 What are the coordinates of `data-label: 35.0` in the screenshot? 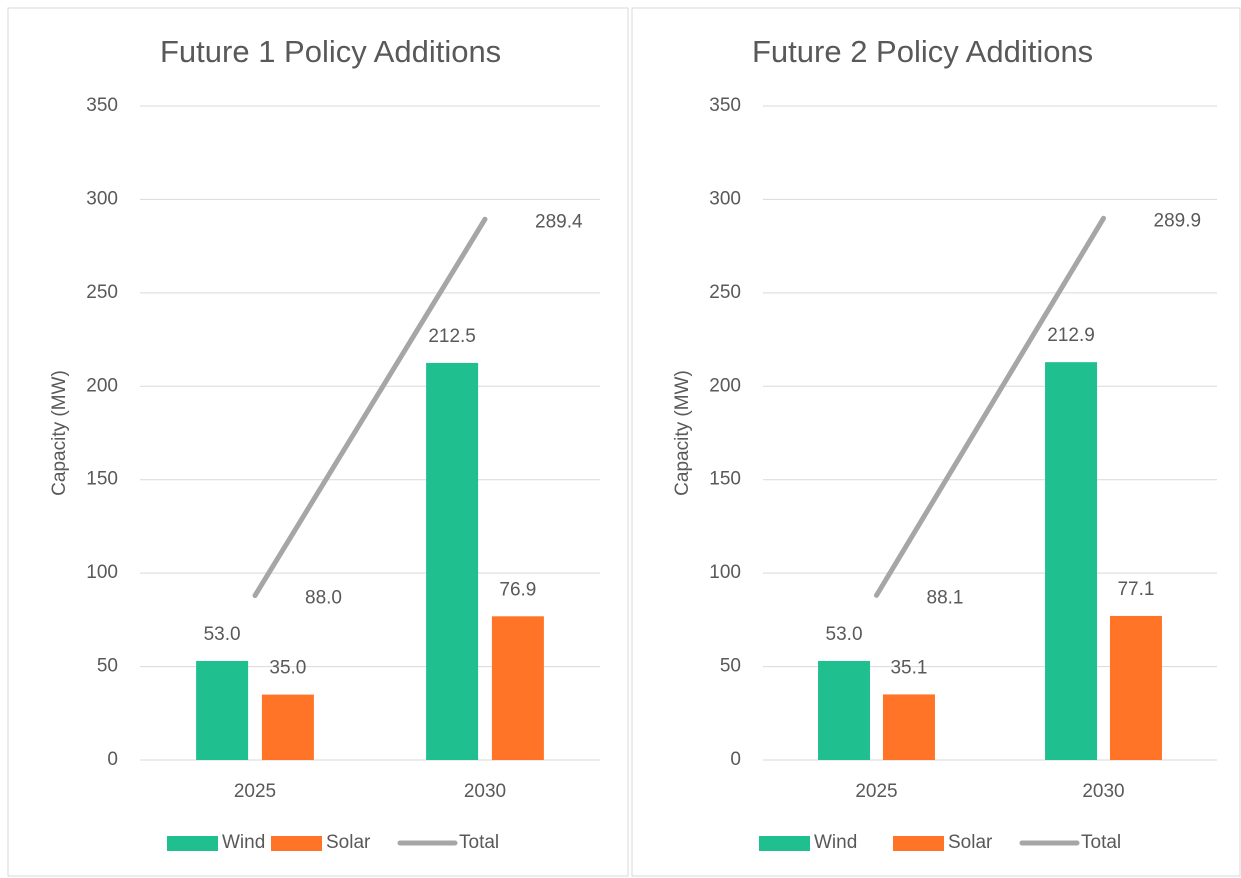 It's located at (287, 668).